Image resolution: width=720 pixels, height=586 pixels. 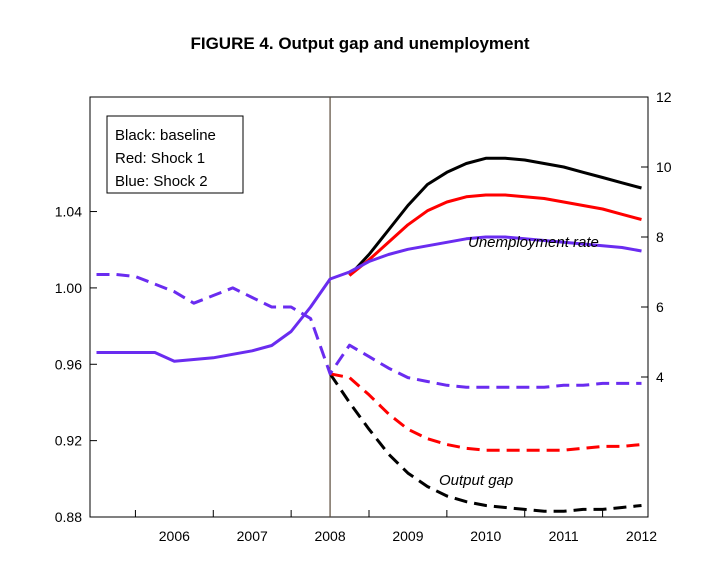 I want to click on y-right-tick-label: 8, so click(x=660, y=237).